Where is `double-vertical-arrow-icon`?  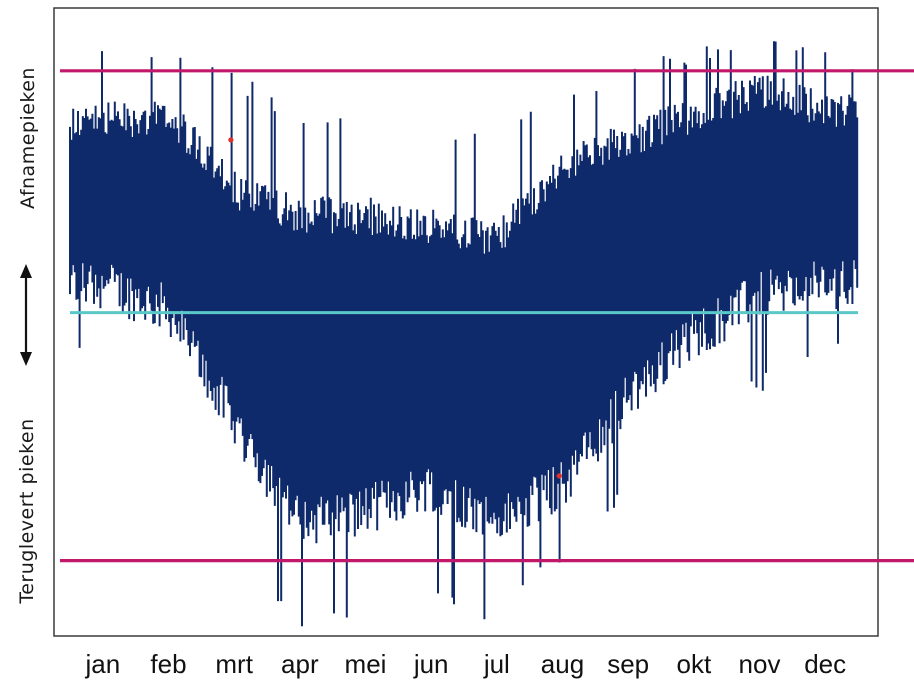 double-vertical-arrow-icon is located at coordinates (26, 315).